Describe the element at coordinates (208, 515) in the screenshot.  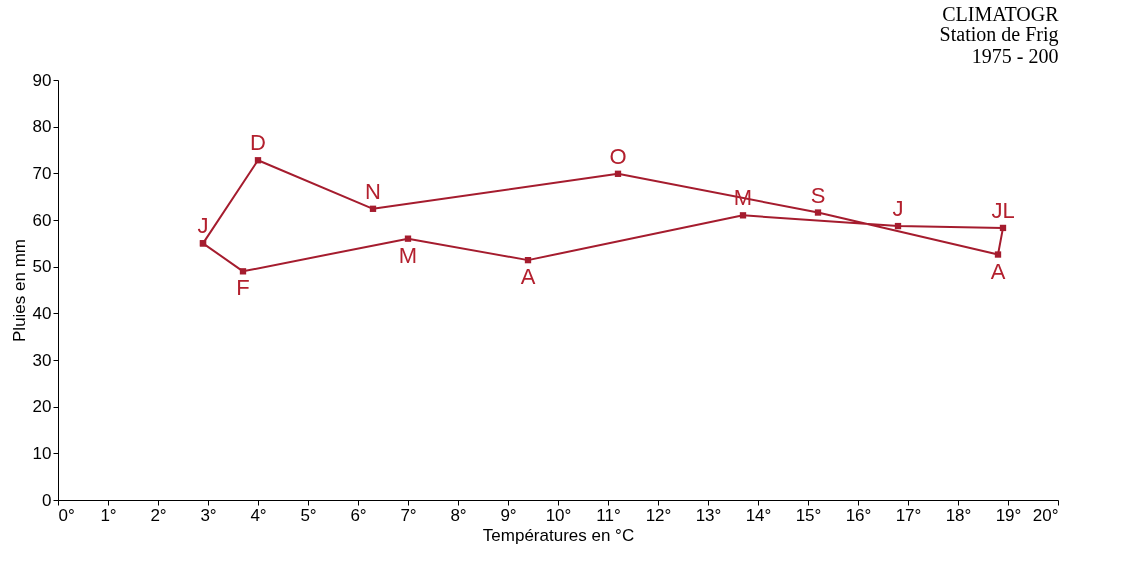
I see `x-tick-label: 3°` at that location.